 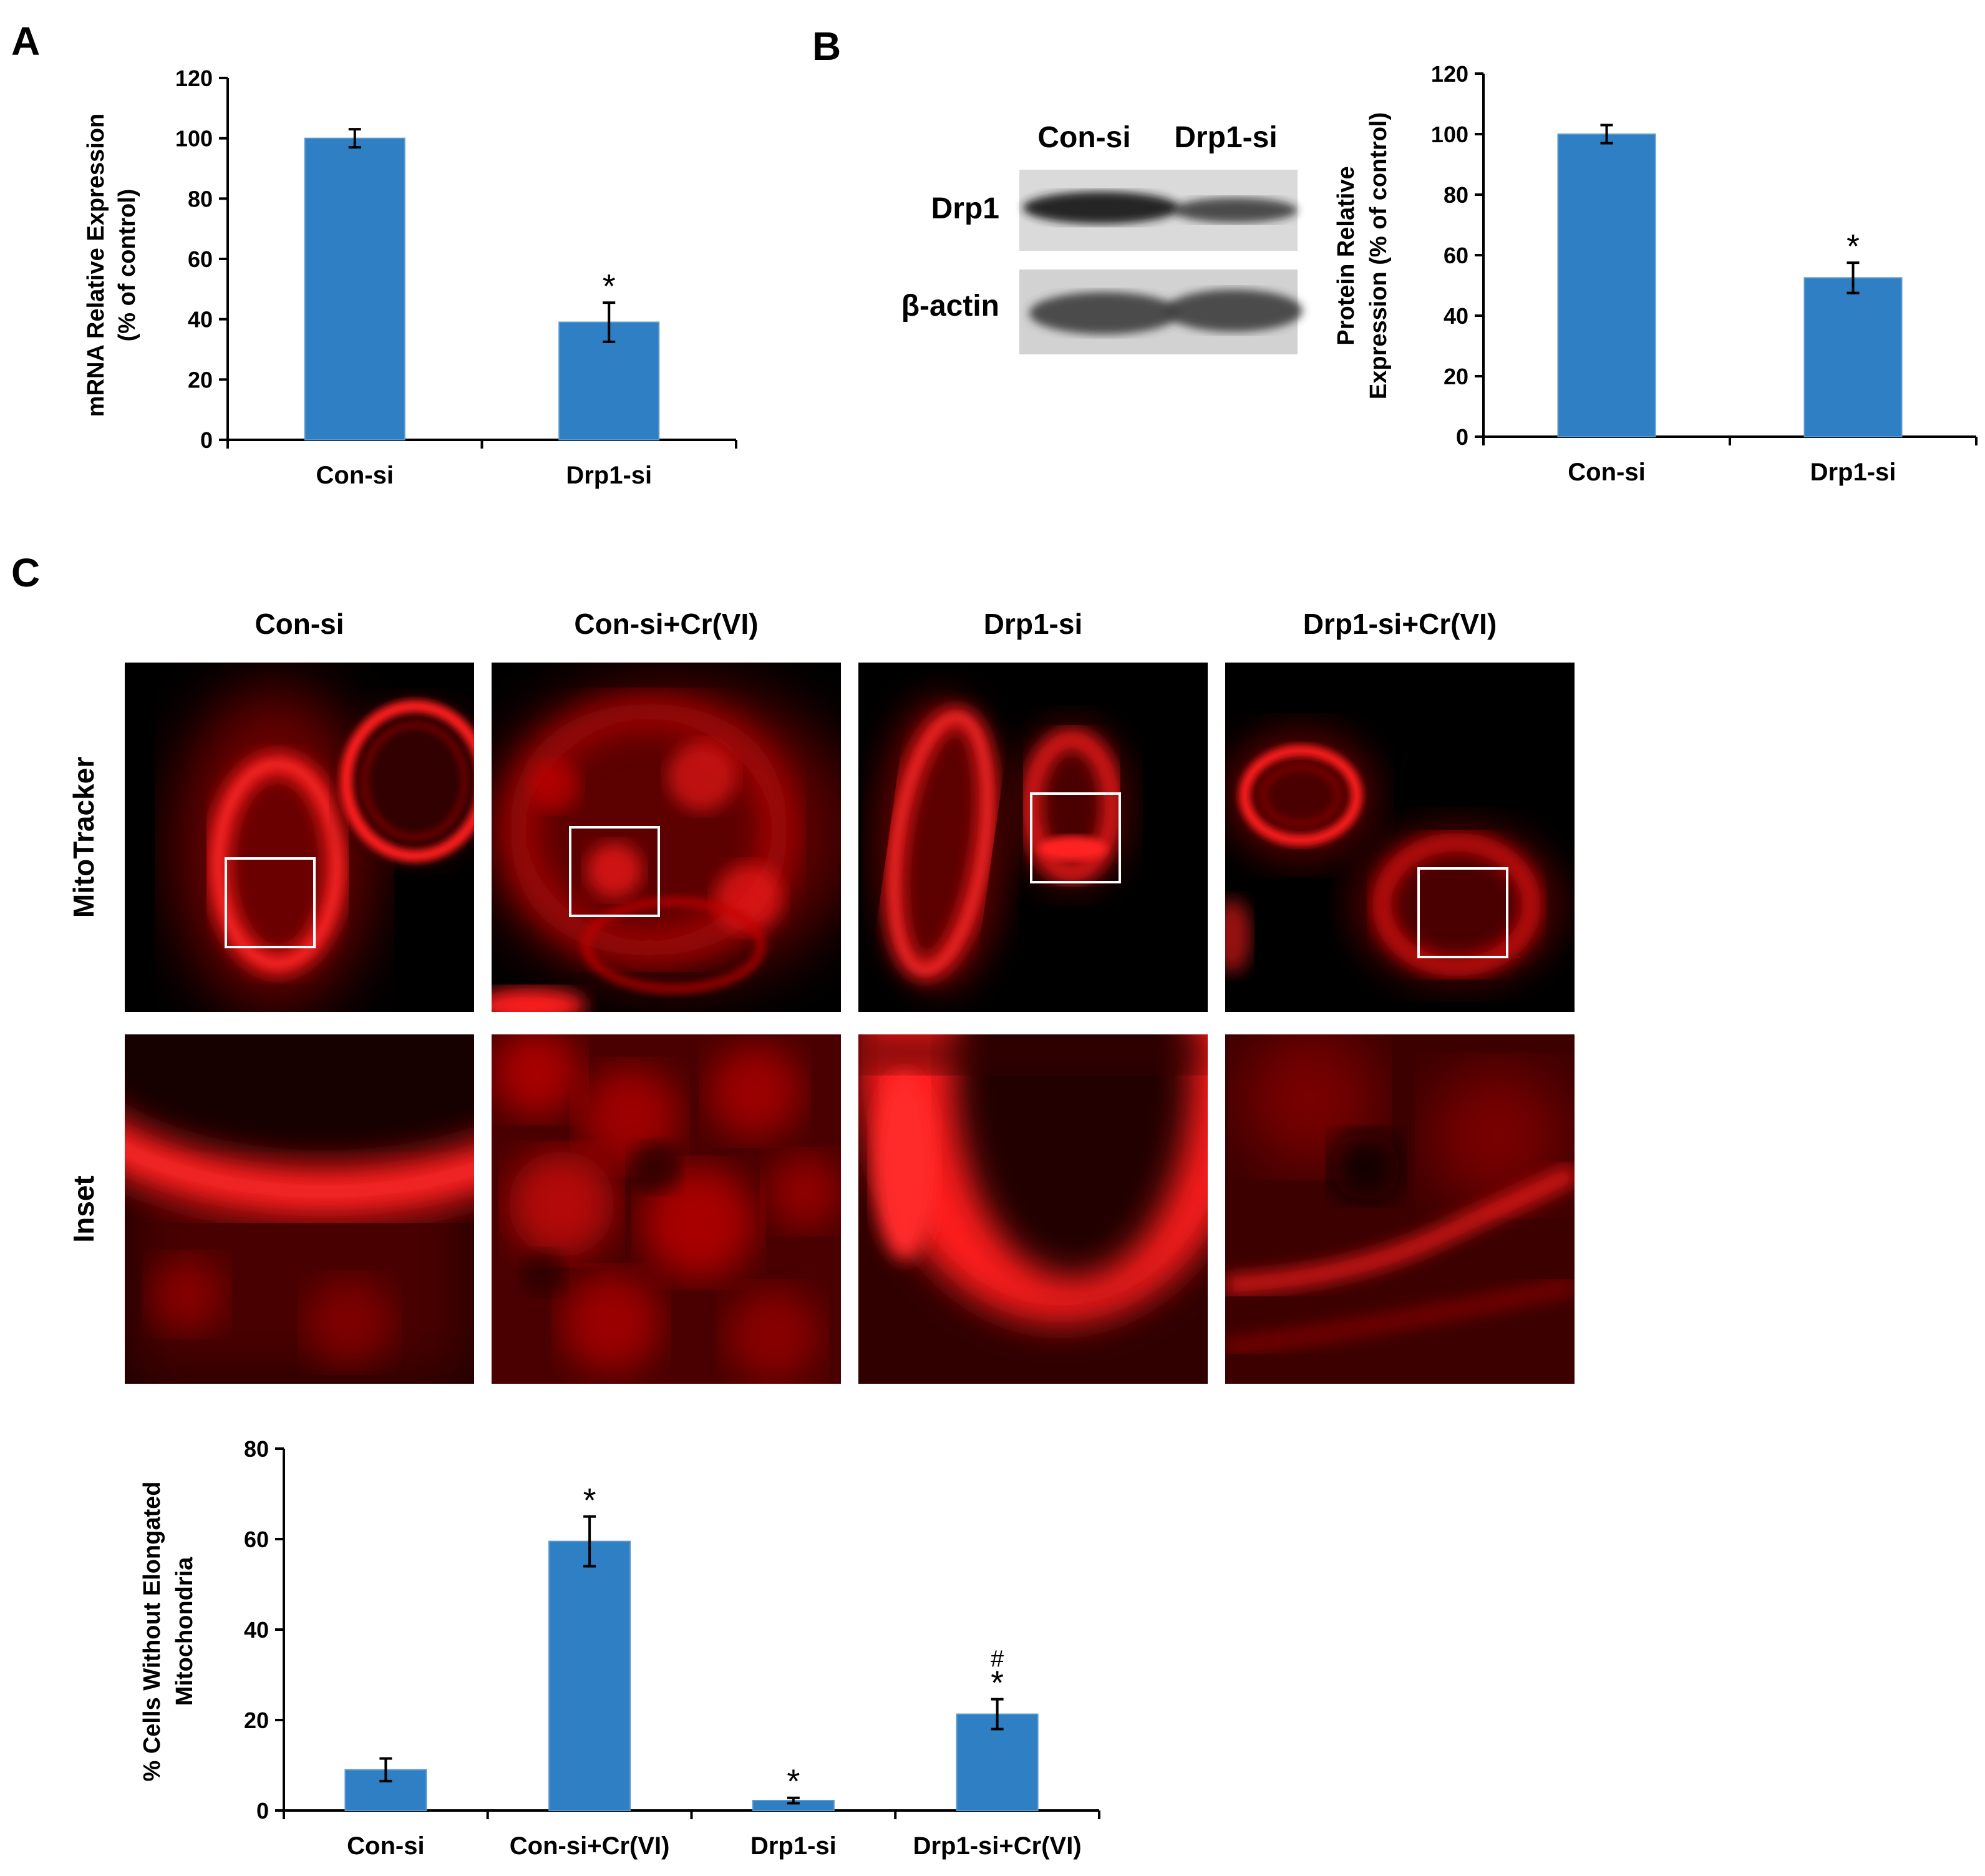 What do you see at coordinates (206, 440) in the screenshot?
I see `chart-a-y-tick-label: 0` at bounding box center [206, 440].